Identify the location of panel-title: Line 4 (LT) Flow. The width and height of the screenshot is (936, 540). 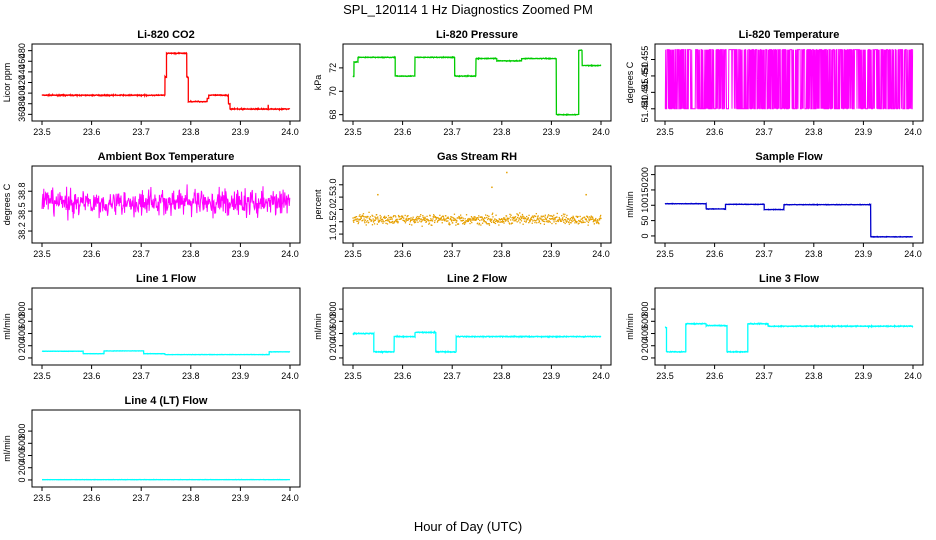
(166, 401).